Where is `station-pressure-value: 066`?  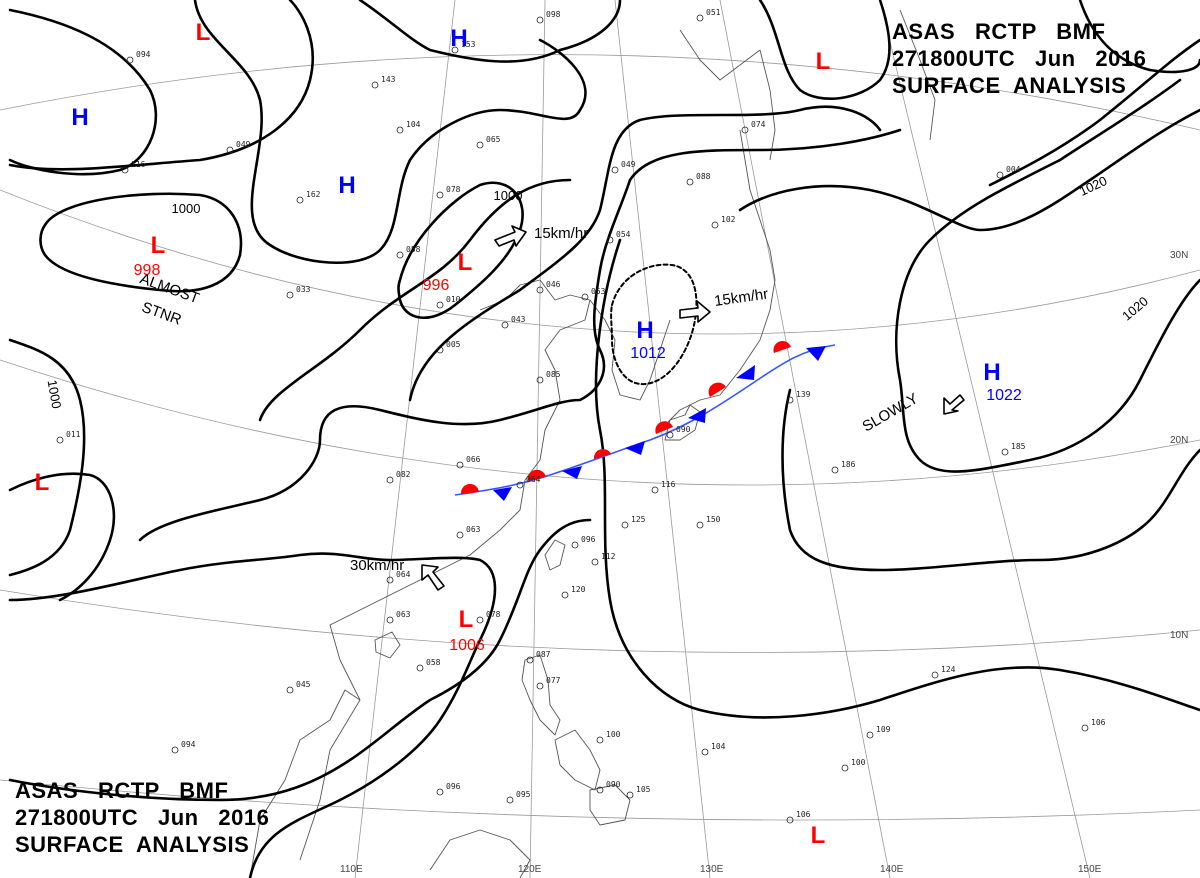
station-pressure-value: 066 is located at coordinates (473, 459).